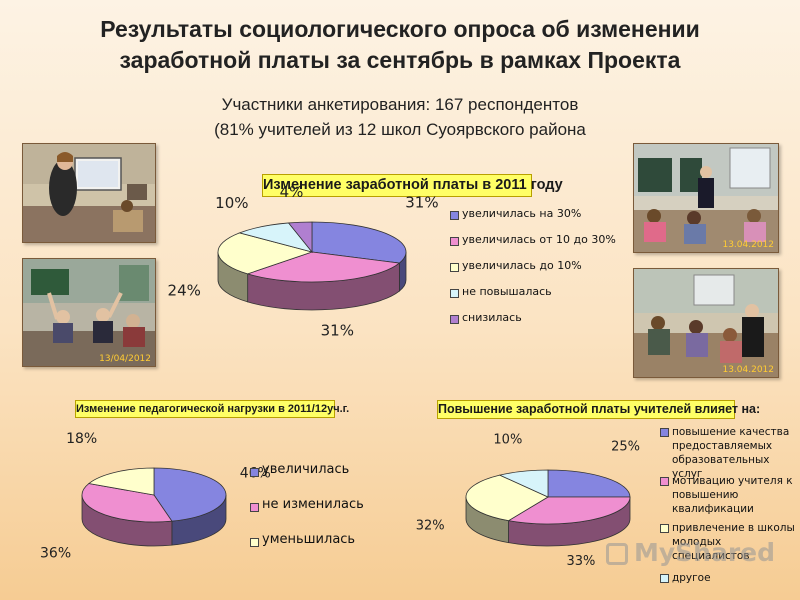 The width and height of the screenshot is (800, 600). I want to click on legend-label: привлечение в школы молодых специалистов, so click(734, 542).